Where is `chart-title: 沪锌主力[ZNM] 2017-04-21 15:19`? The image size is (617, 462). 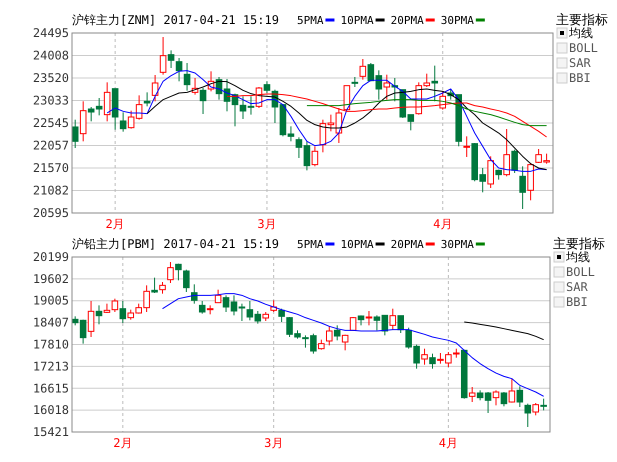
chart-title: 沪锌主力[ZNM] 2017-04-21 15:19 is located at coordinates (175, 20).